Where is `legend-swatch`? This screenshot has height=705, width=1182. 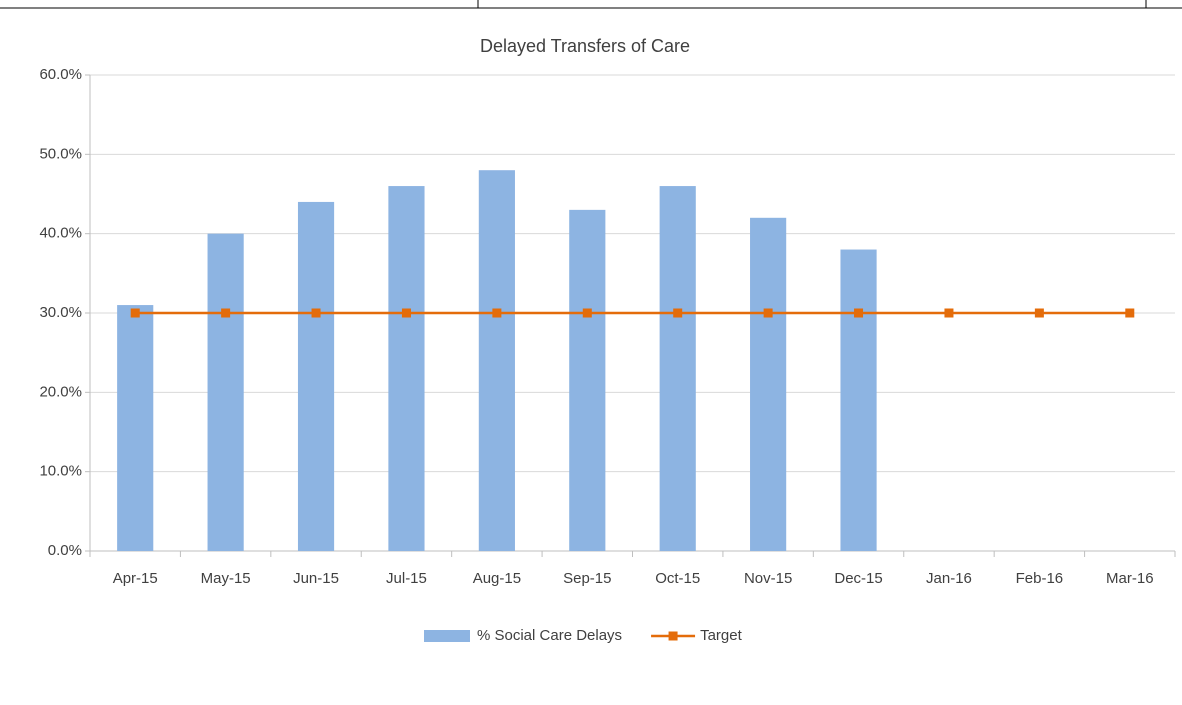
legend-swatch is located at coordinates (447, 636).